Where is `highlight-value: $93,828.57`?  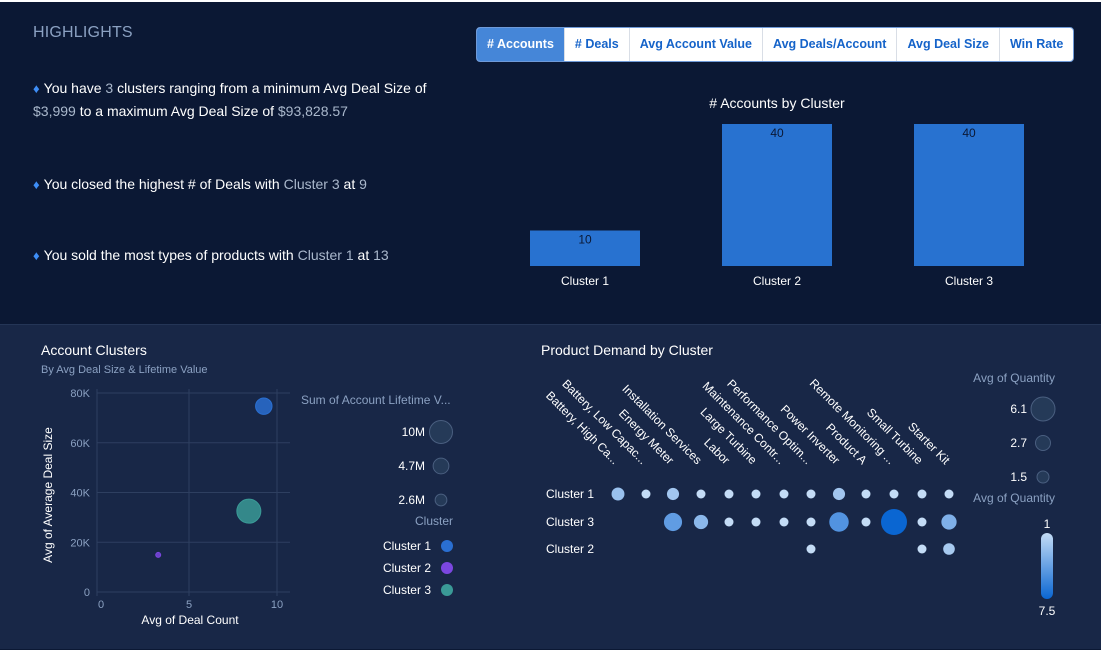 highlight-value: $93,828.57 is located at coordinates (312, 111).